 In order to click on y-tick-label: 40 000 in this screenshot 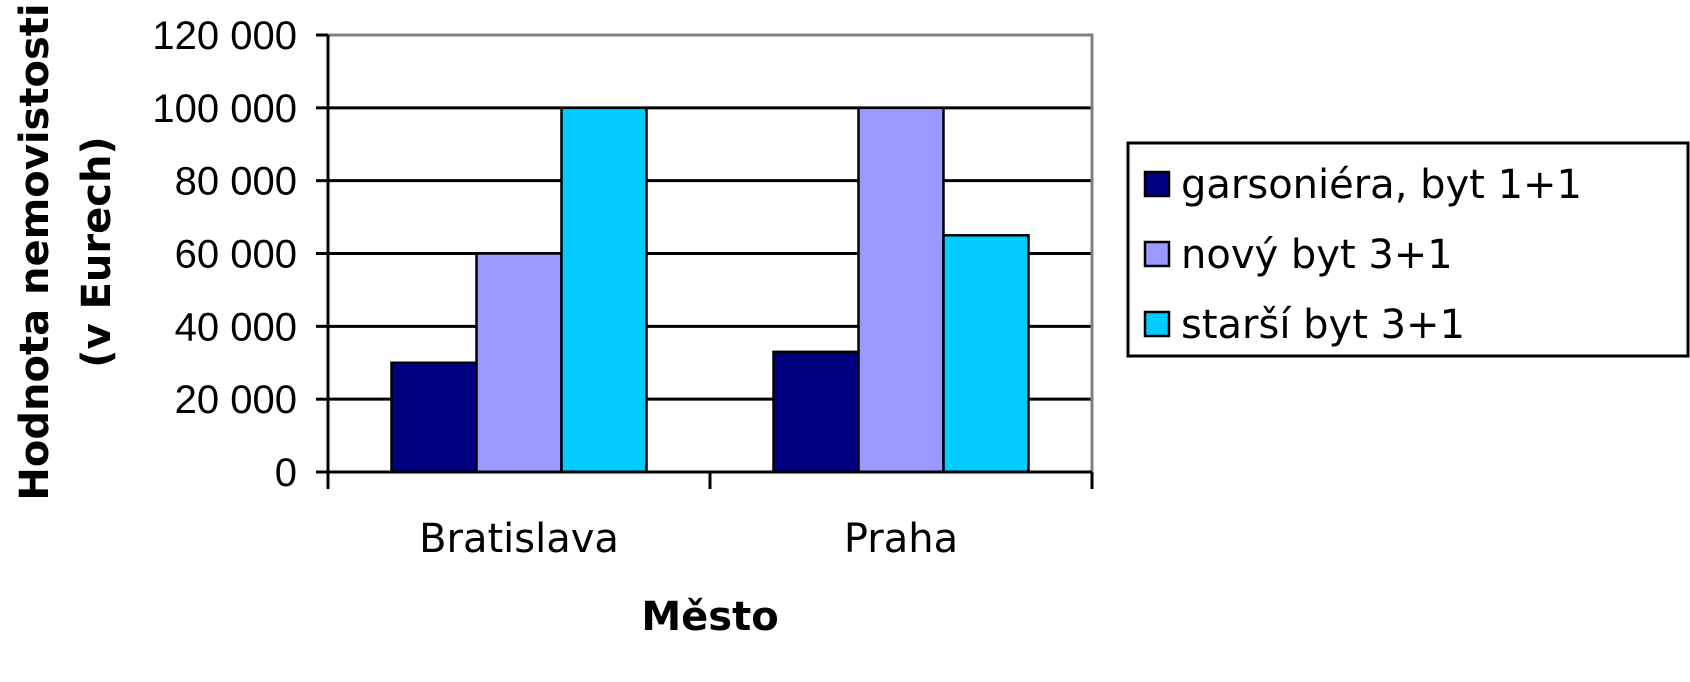, I will do `click(236, 327)`.